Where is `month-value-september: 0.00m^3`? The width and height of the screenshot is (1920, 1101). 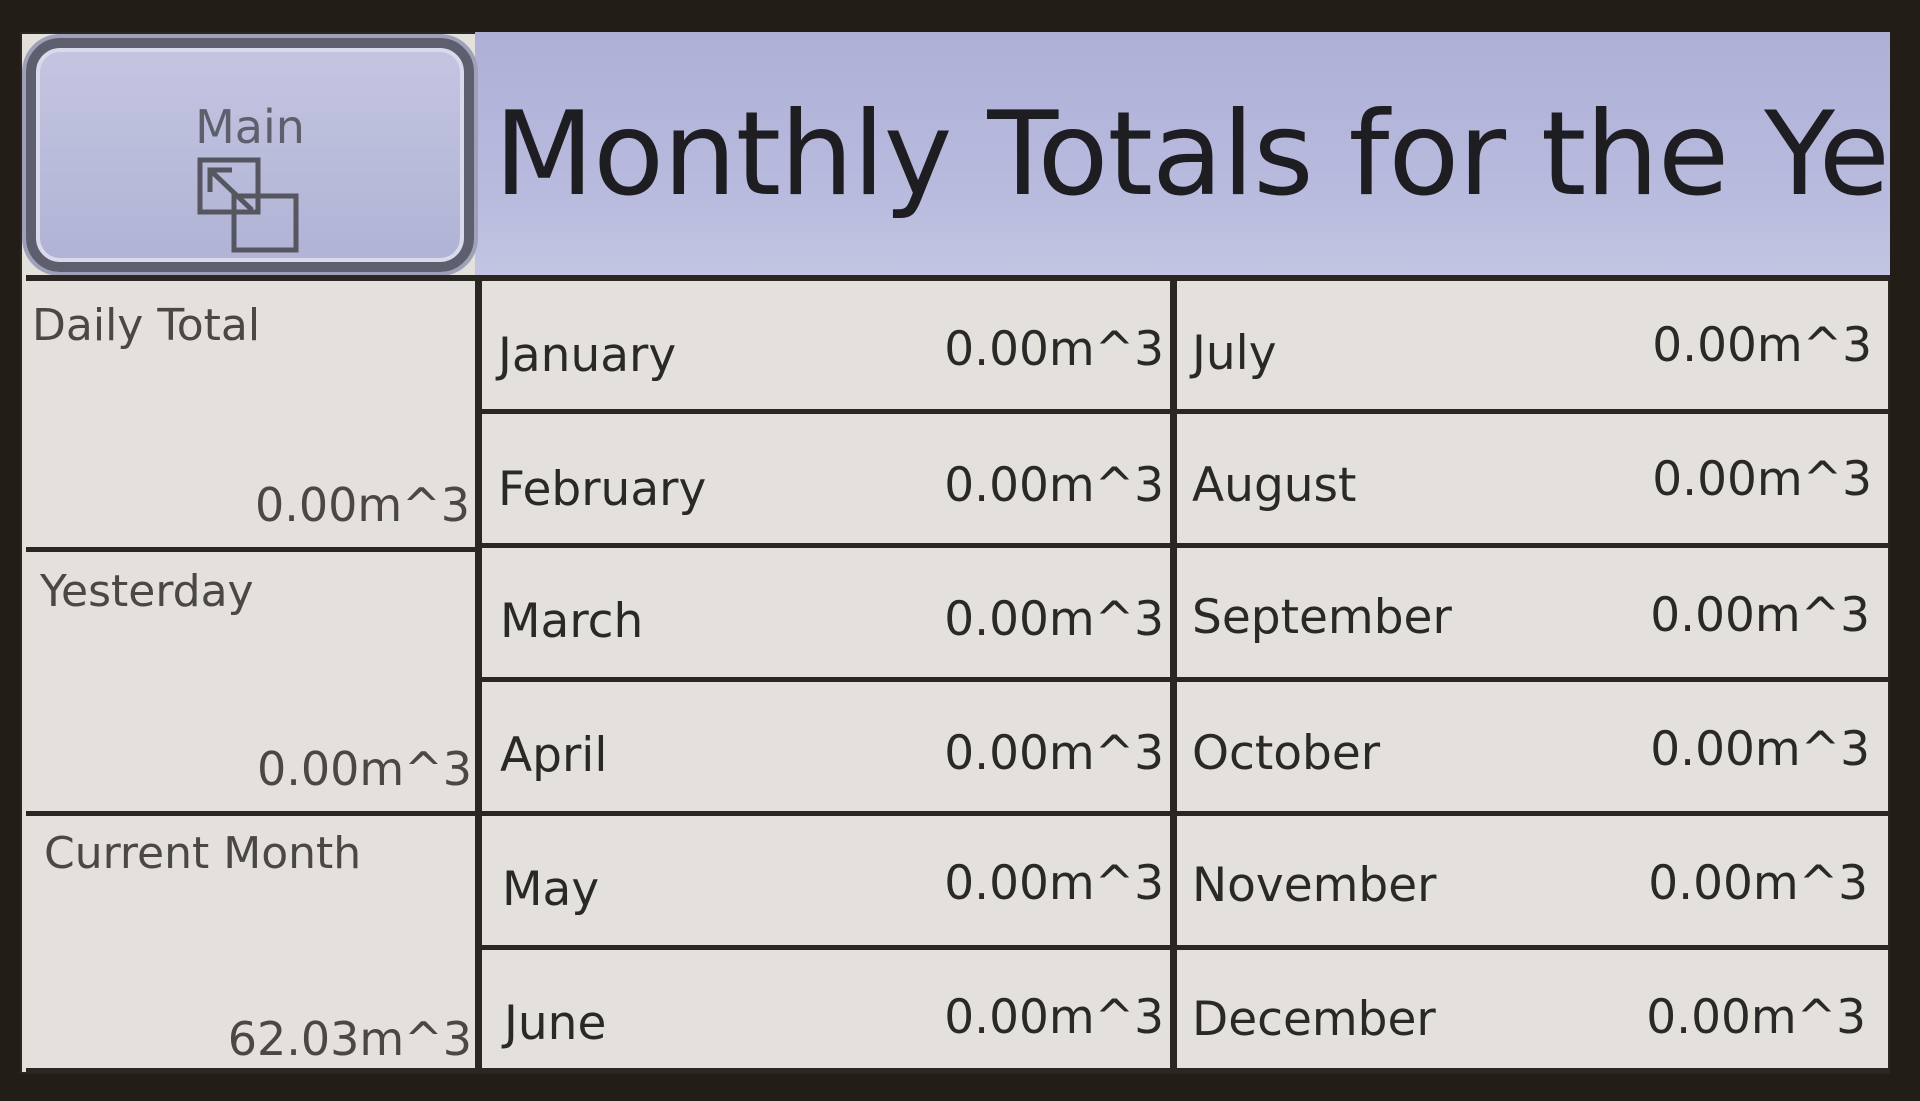 month-value-september: 0.00m^3 is located at coordinates (1760, 615).